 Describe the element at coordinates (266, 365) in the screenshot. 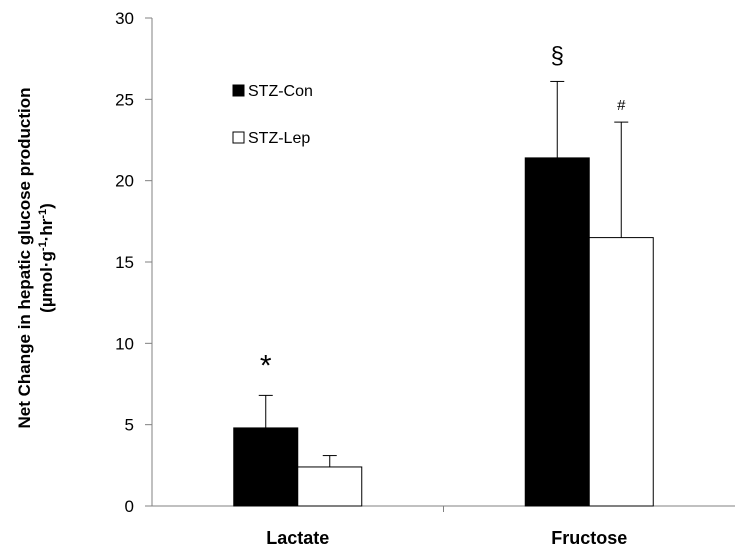

I see `significance-marker: *` at that location.